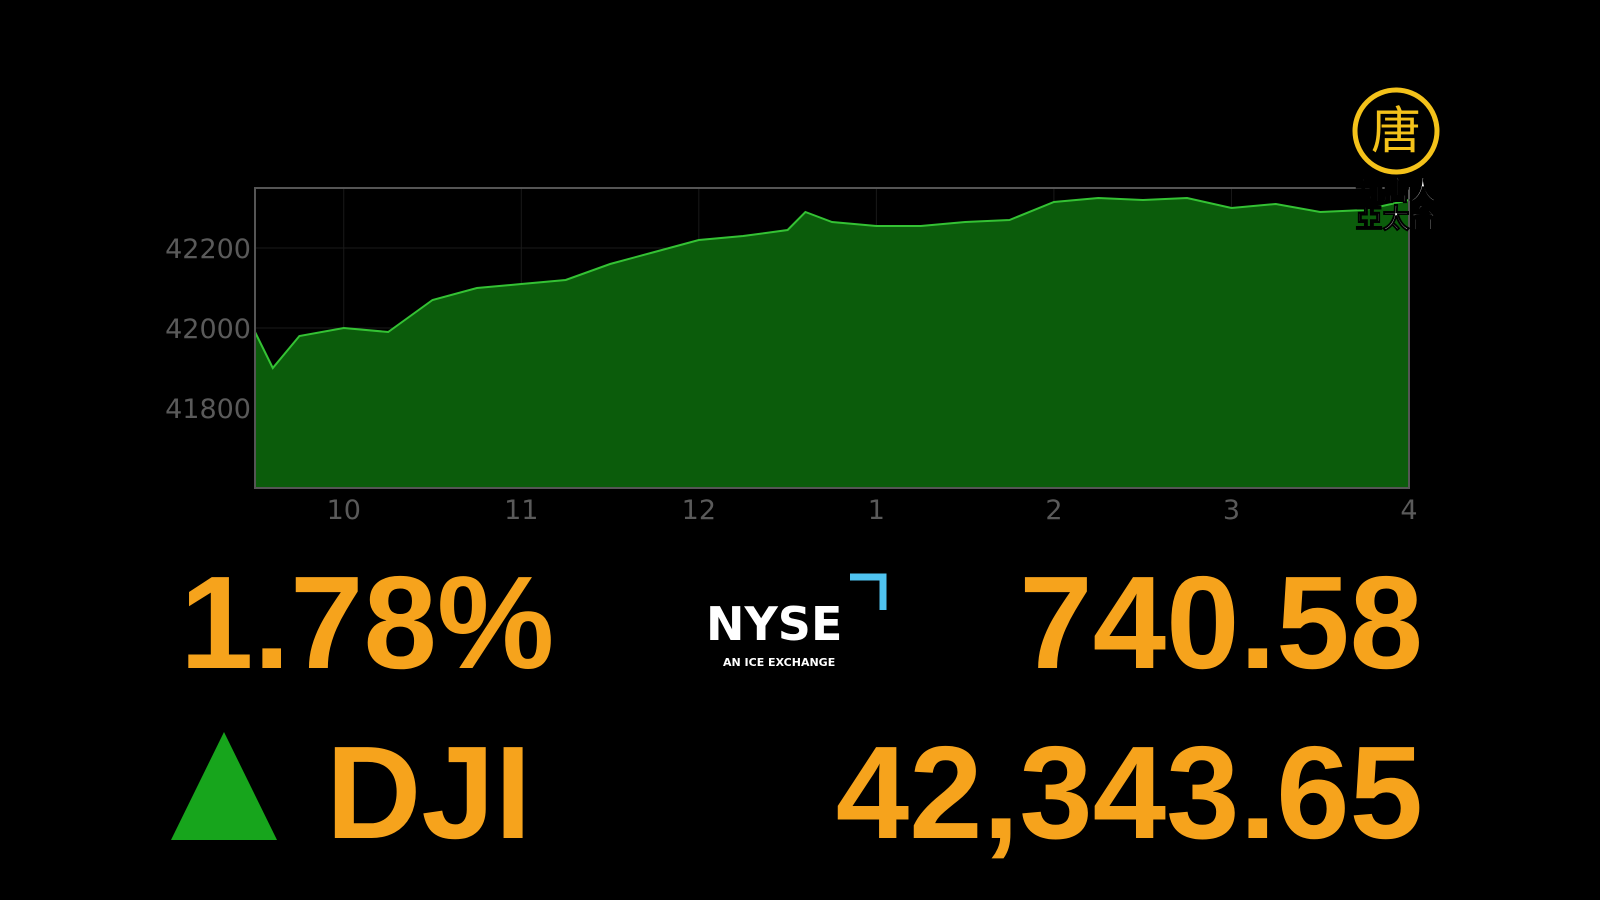 The width and height of the screenshot is (1600, 900). What do you see at coordinates (699, 510) in the screenshot?
I see `x-tick-label: 12` at bounding box center [699, 510].